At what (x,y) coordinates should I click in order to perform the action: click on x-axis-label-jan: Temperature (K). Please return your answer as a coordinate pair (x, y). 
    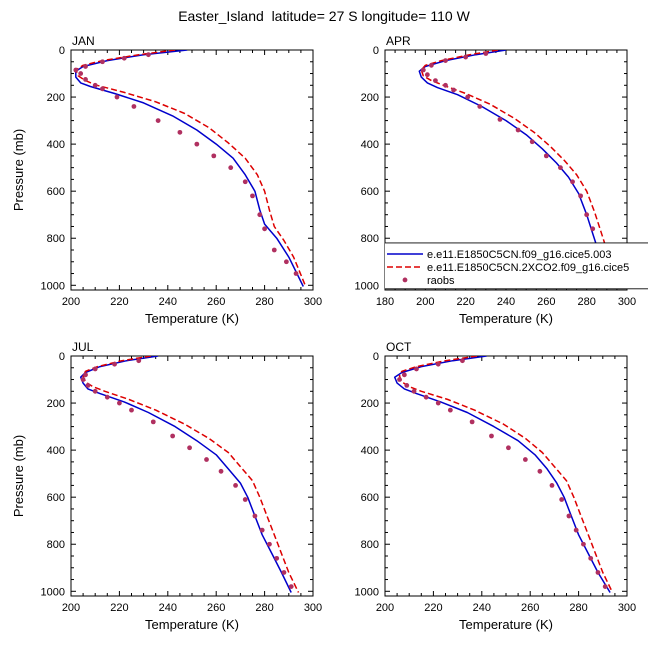
    Looking at the image, I should click on (192, 318).